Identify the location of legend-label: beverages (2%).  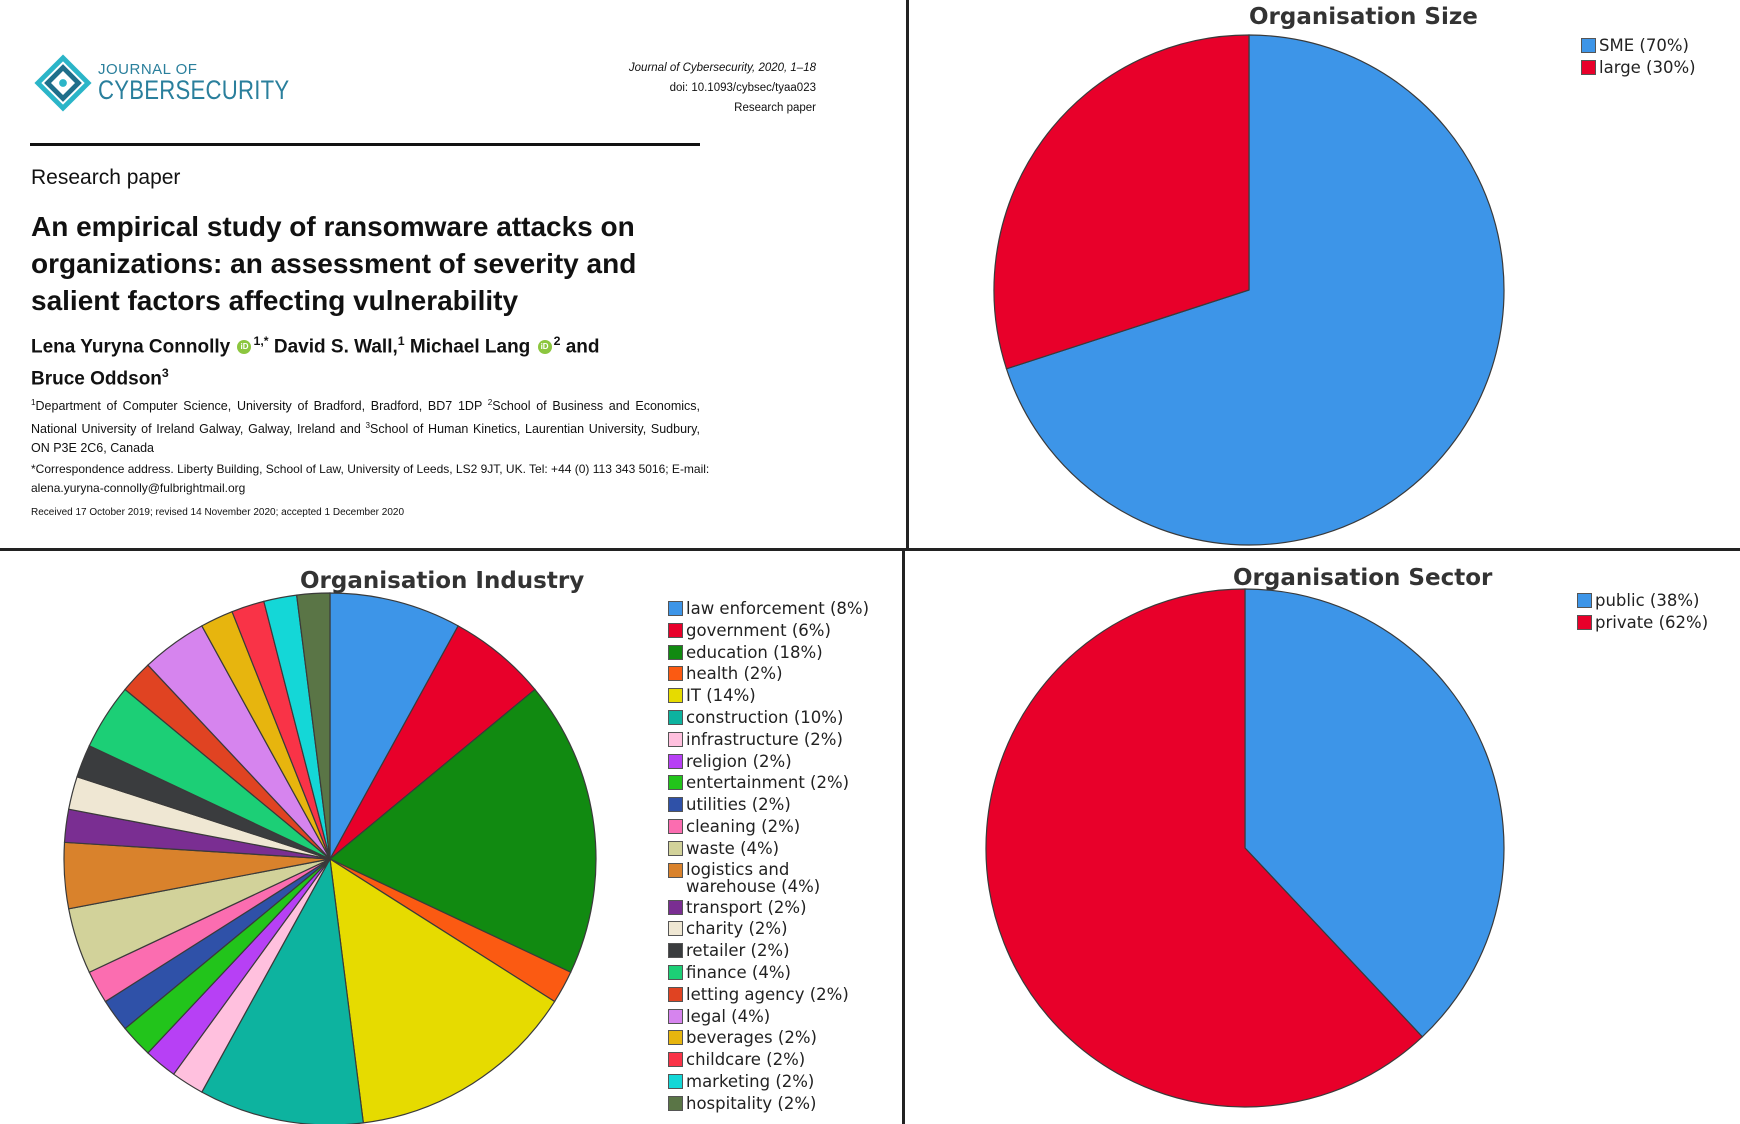
(751, 1038).